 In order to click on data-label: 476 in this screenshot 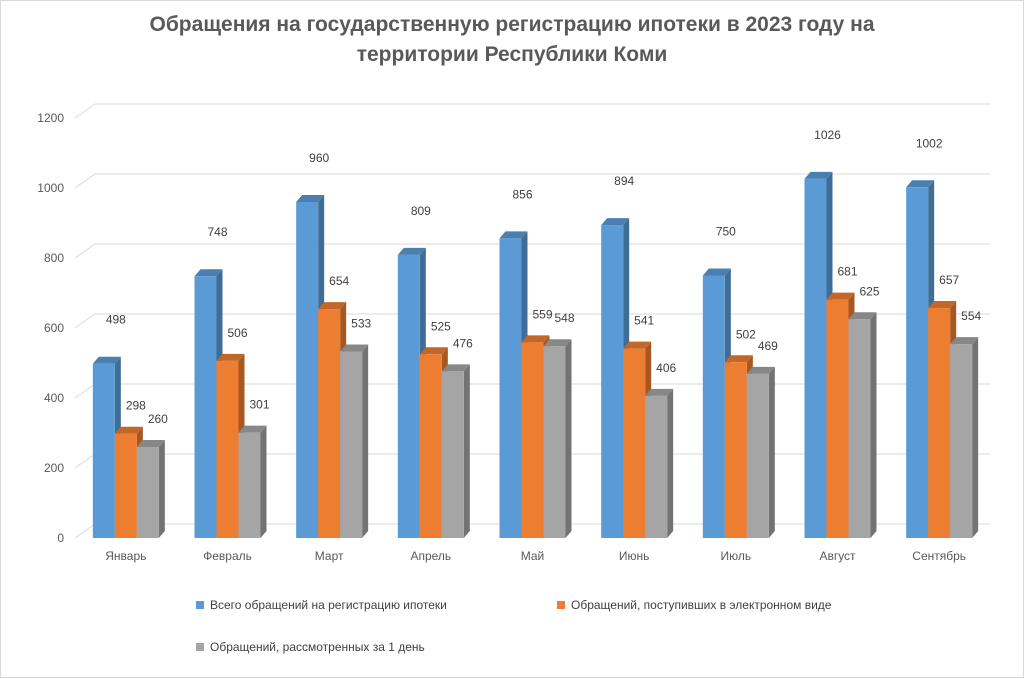, I will do `click(463, 343)`.